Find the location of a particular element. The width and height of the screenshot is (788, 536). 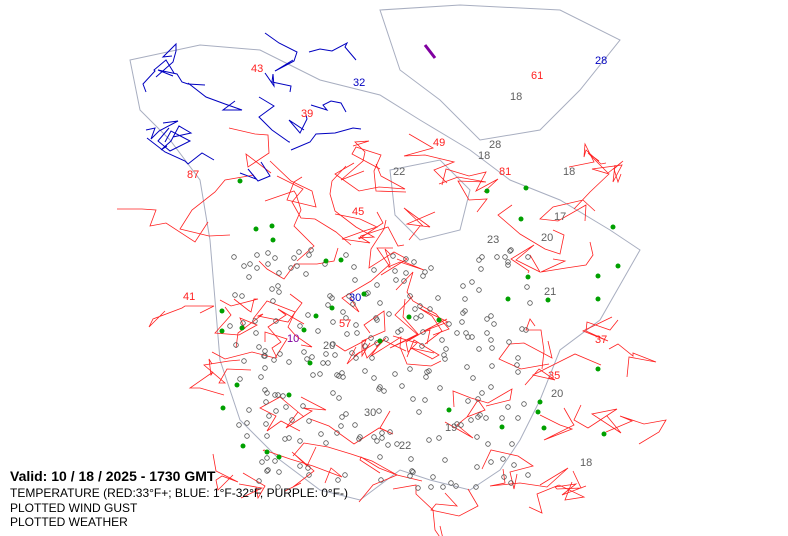

contour-label: 49 is located at coordinates (439, 143).